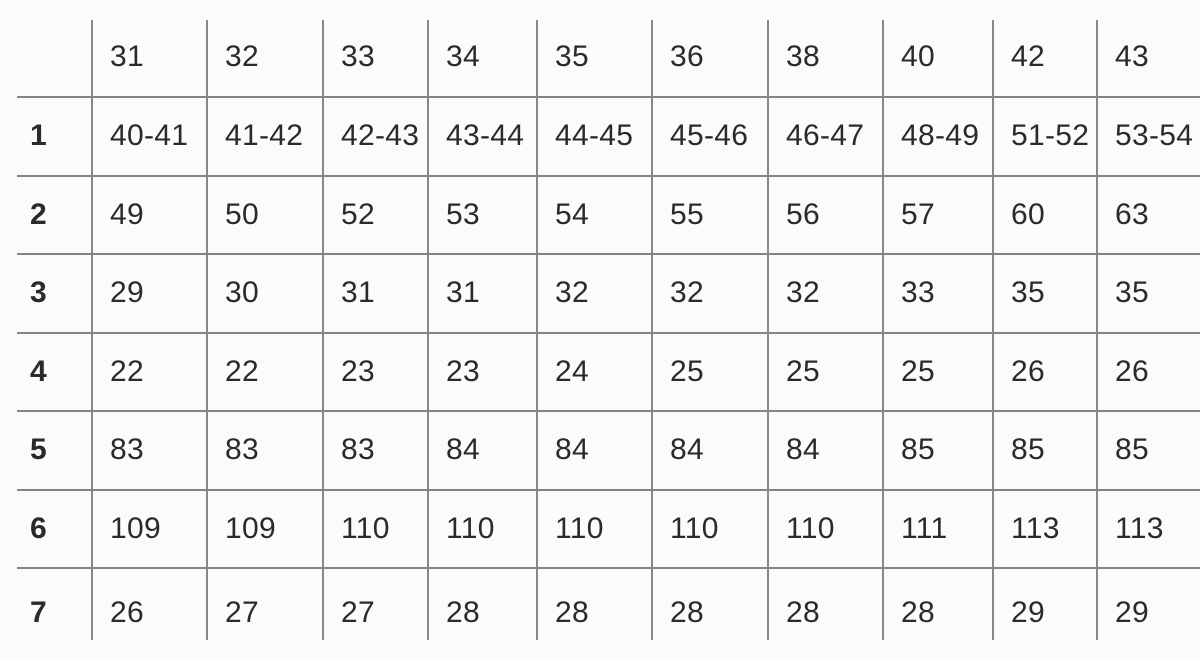 The height and width of the screenshot is (658, 1200). What do you see at coordinates (149, 136) in the screenshot?
I see `data-cell: 40-41` at bounding box center [149, 136].